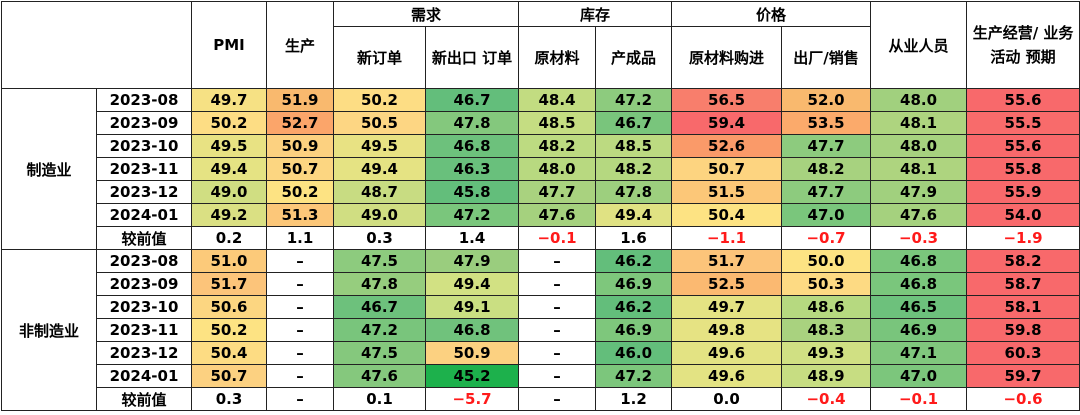 This screenshot has width=1080, height=415. What do you see at coordinates (557, 123) in the screenshot?
I see `value-cell: 48.5` at bounding box center [557, 123].